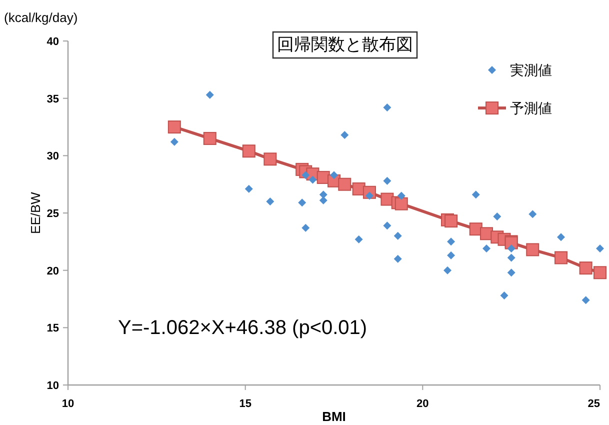 This screenshot has height=425, width=609. What do you see at coordinates (68, 404) in the screenshot?
I see `x-tick-label: 10` at bounding box center [68, 404].